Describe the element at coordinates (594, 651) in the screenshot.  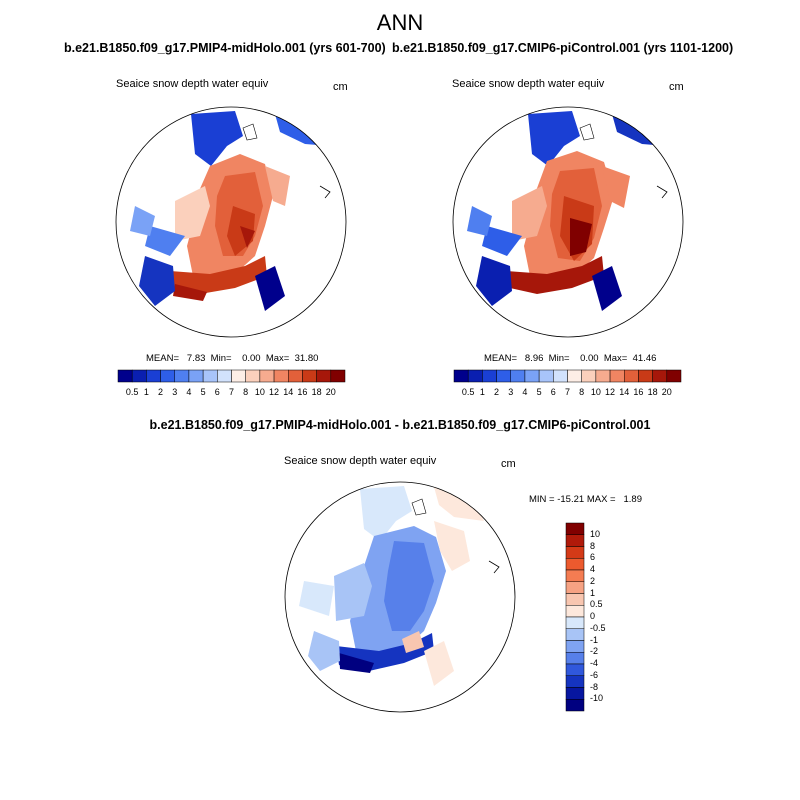
I see `colorbar-tick-label: -2` at that location.